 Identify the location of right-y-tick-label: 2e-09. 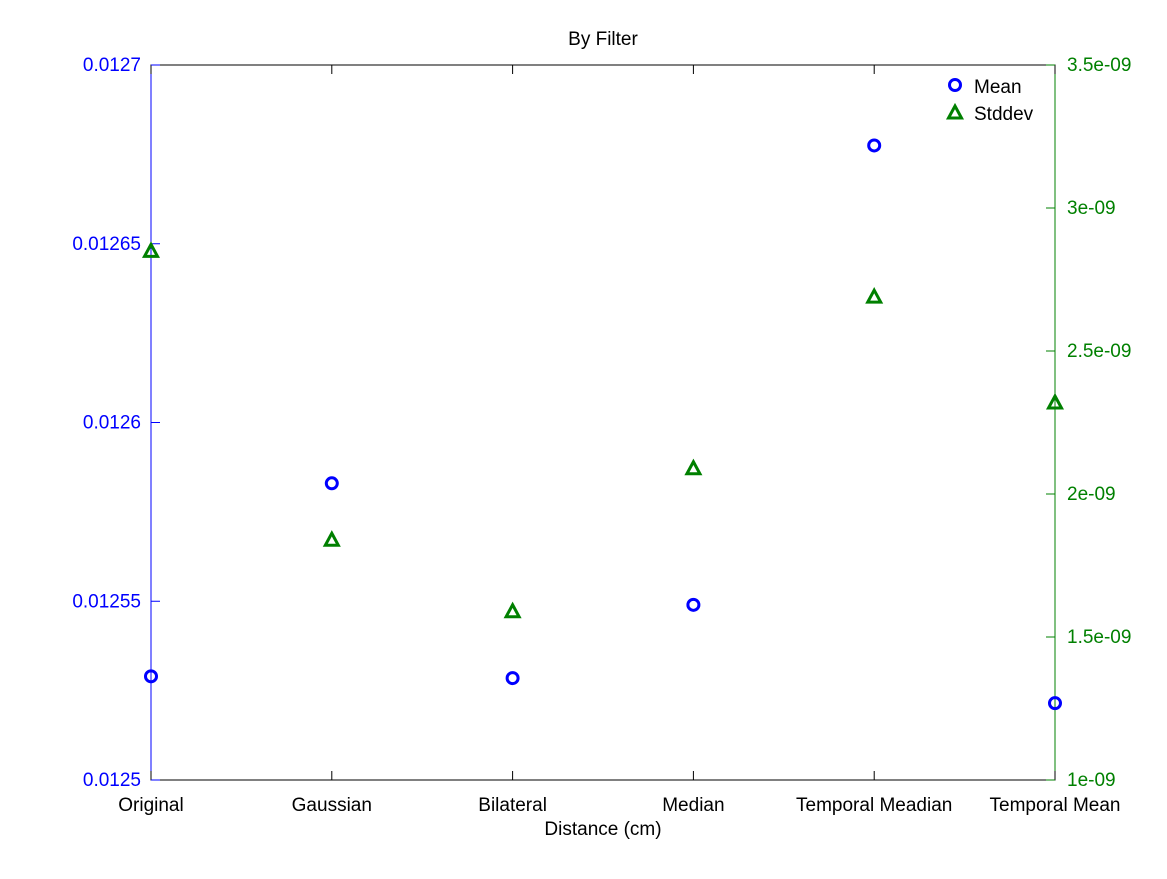
(1091, 494).